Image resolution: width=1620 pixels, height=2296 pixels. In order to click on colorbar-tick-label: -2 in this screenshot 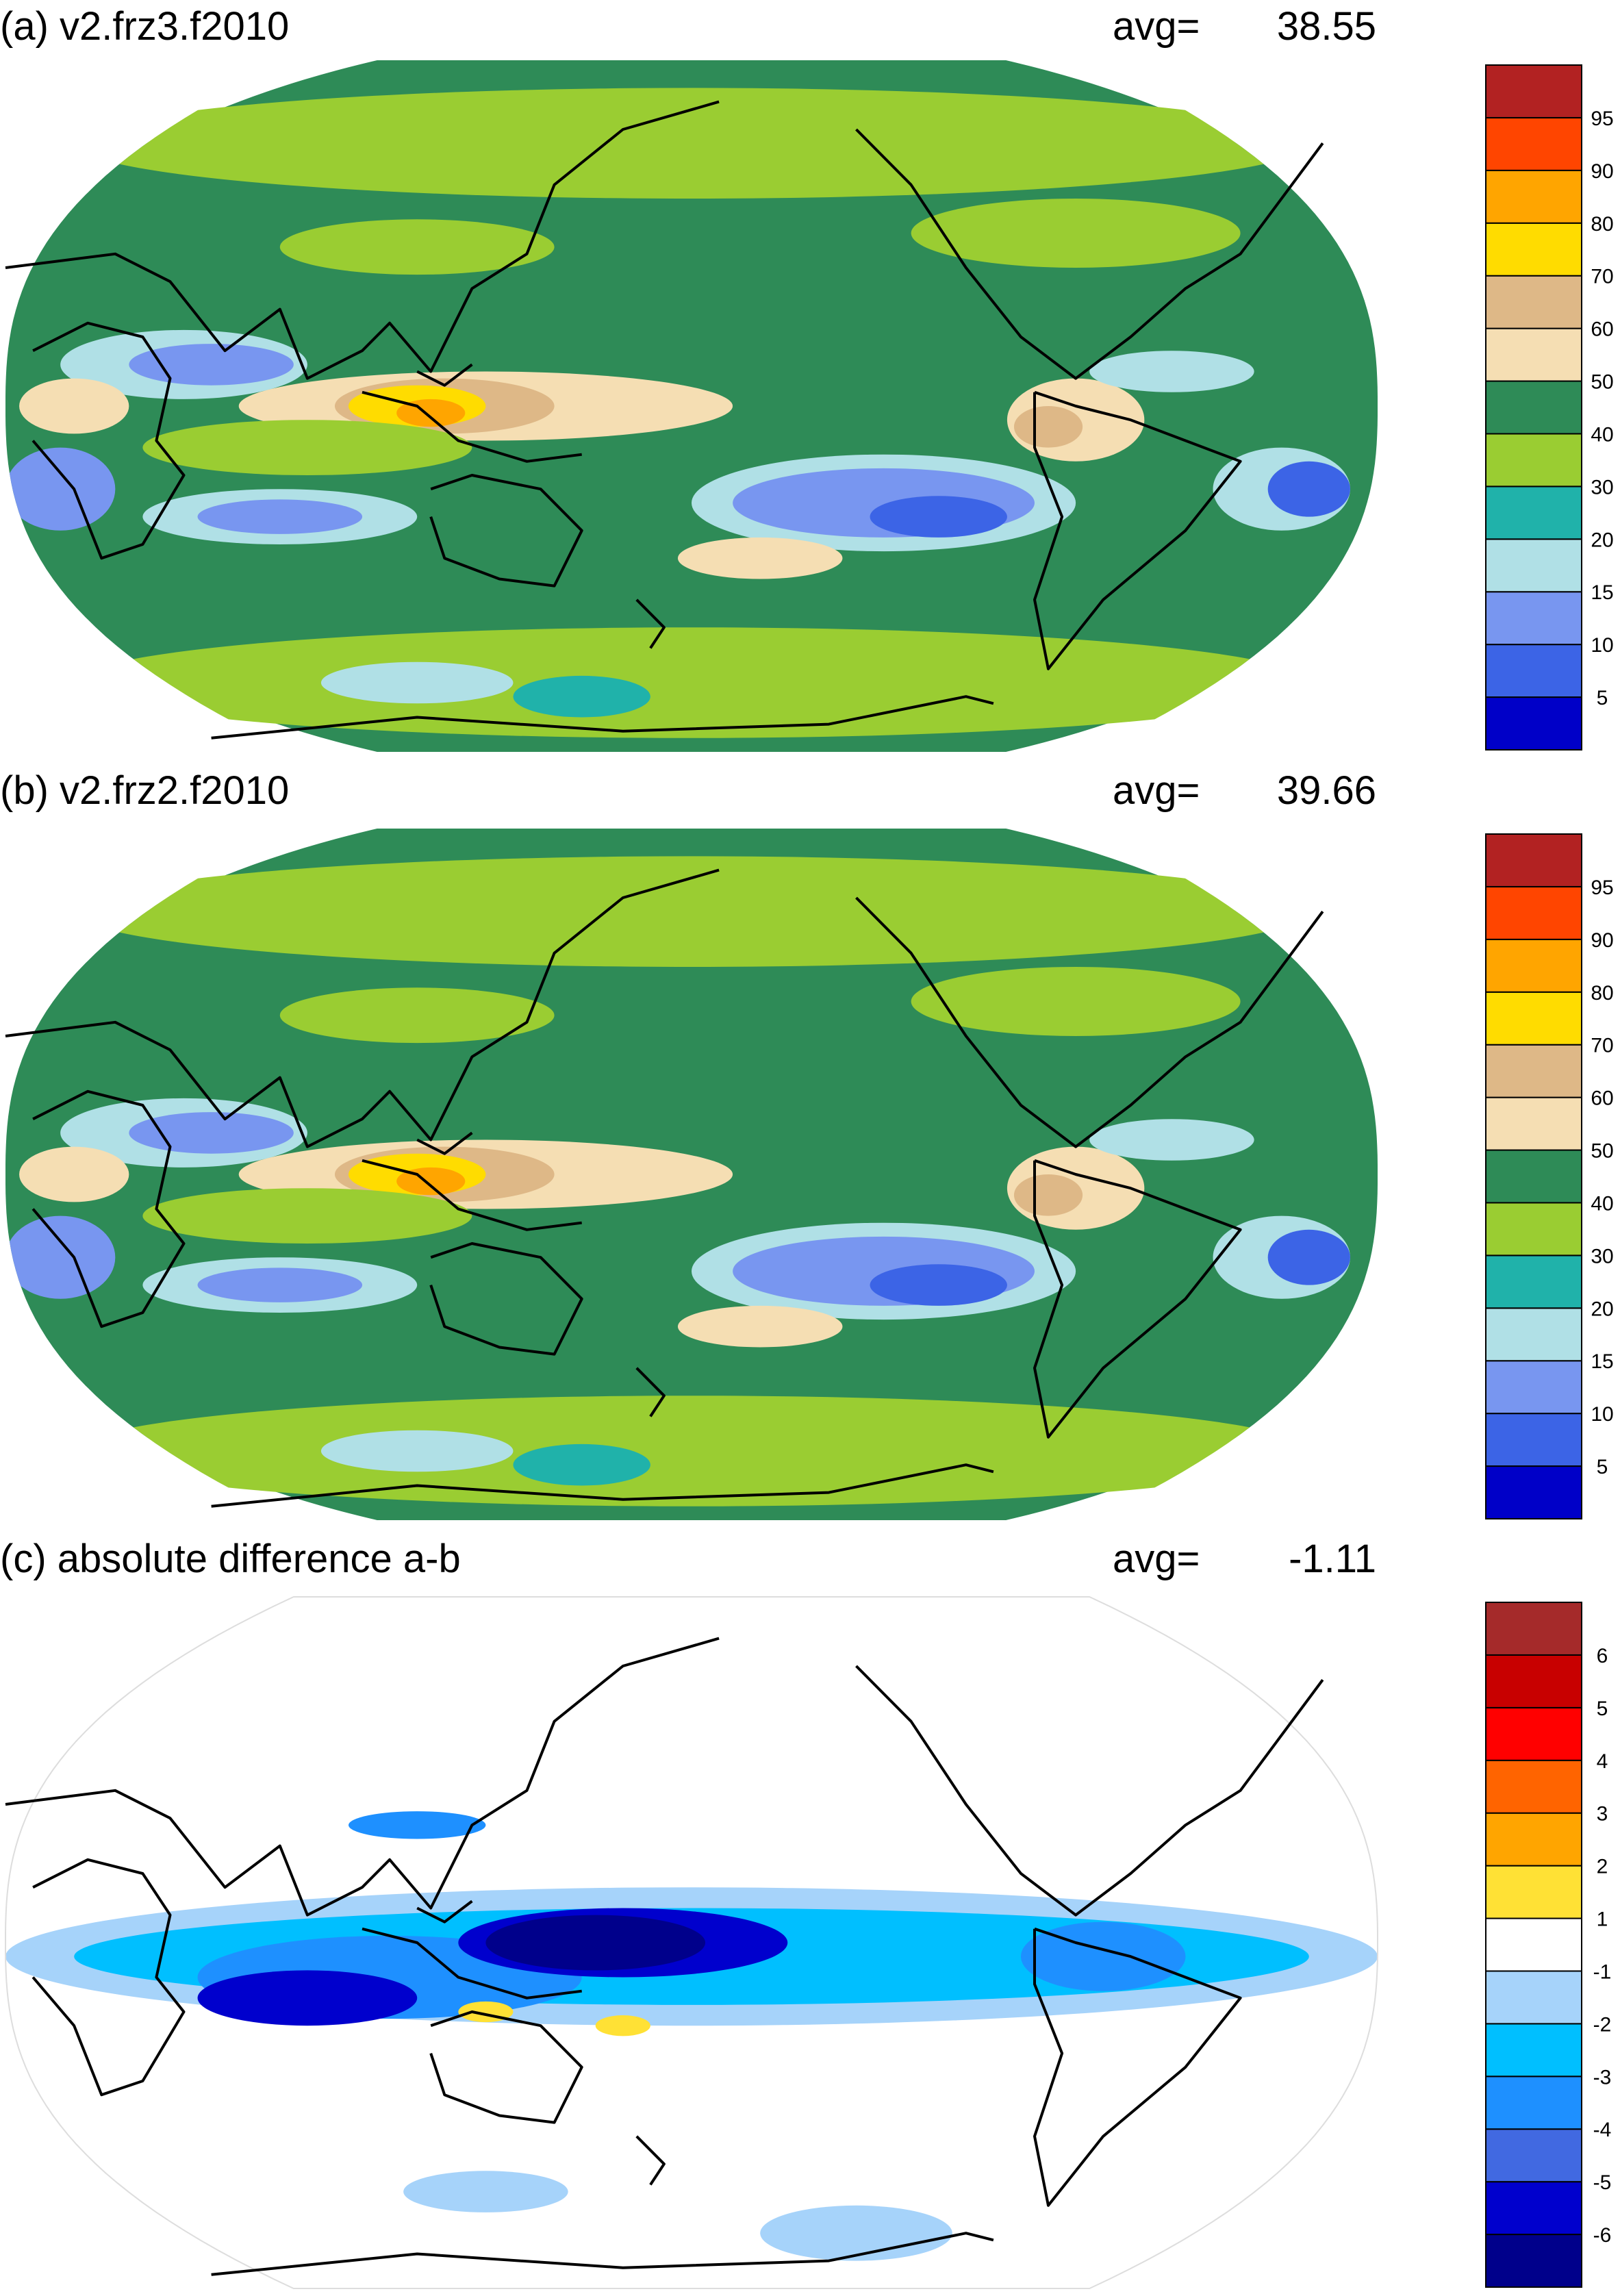, I will do `click(1602, 2024)`.